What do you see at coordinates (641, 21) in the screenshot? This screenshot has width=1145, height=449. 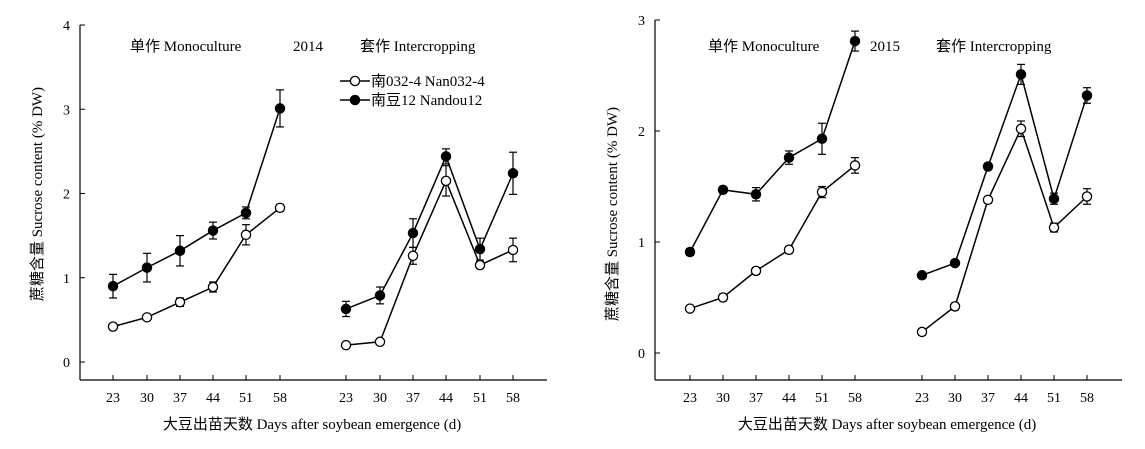 I see `panel-2015-y-tick-label: 3` at bounding box center [641, 21].